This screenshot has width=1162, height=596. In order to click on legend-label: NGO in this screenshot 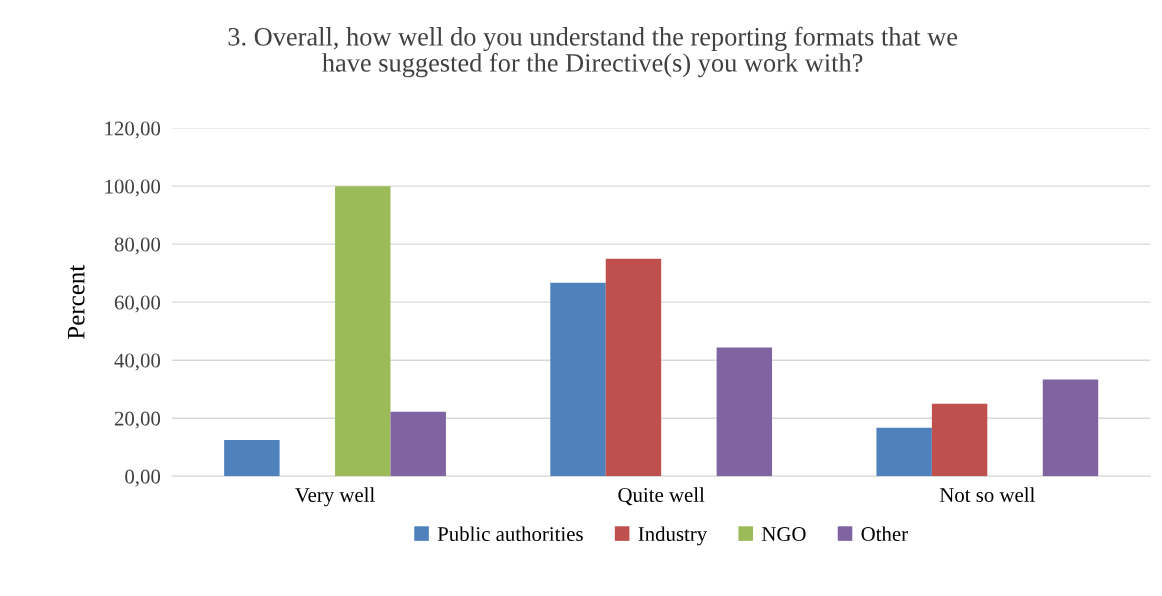, I will do `click(783, 534)`.